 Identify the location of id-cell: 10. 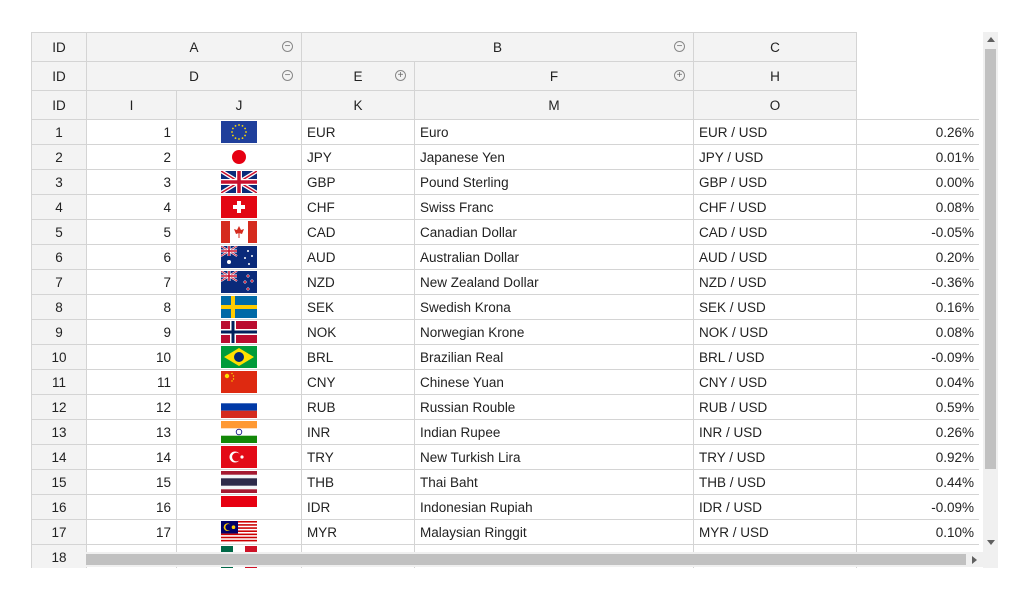
(131, 357).